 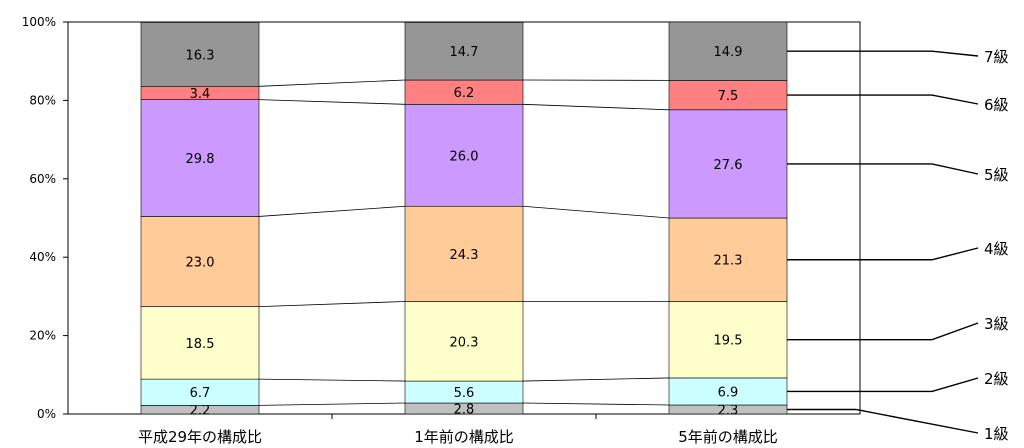 What do you see at coordinates (996, 324) in the screenshot?
I see `legend-label: 3級` at bounding box center [996, 324].